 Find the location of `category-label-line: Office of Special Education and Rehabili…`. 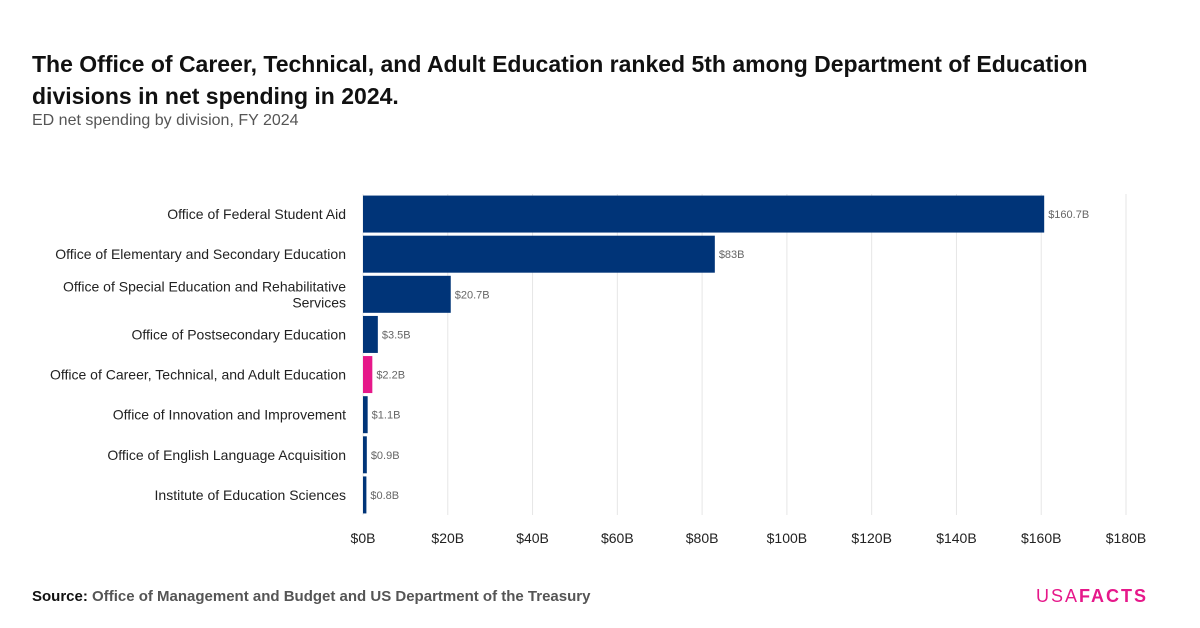

category-label-line: Office of Special Education and Rehabili… is located at coordinates (204, 286).